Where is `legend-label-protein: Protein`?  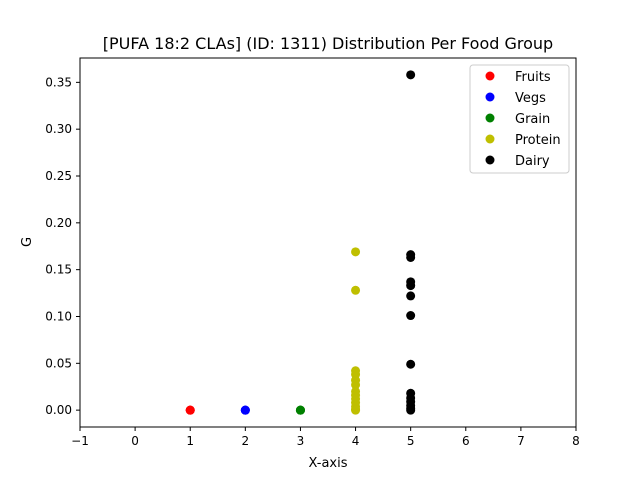 legend-label-protein: Protein is located at coordinates (538, 140).